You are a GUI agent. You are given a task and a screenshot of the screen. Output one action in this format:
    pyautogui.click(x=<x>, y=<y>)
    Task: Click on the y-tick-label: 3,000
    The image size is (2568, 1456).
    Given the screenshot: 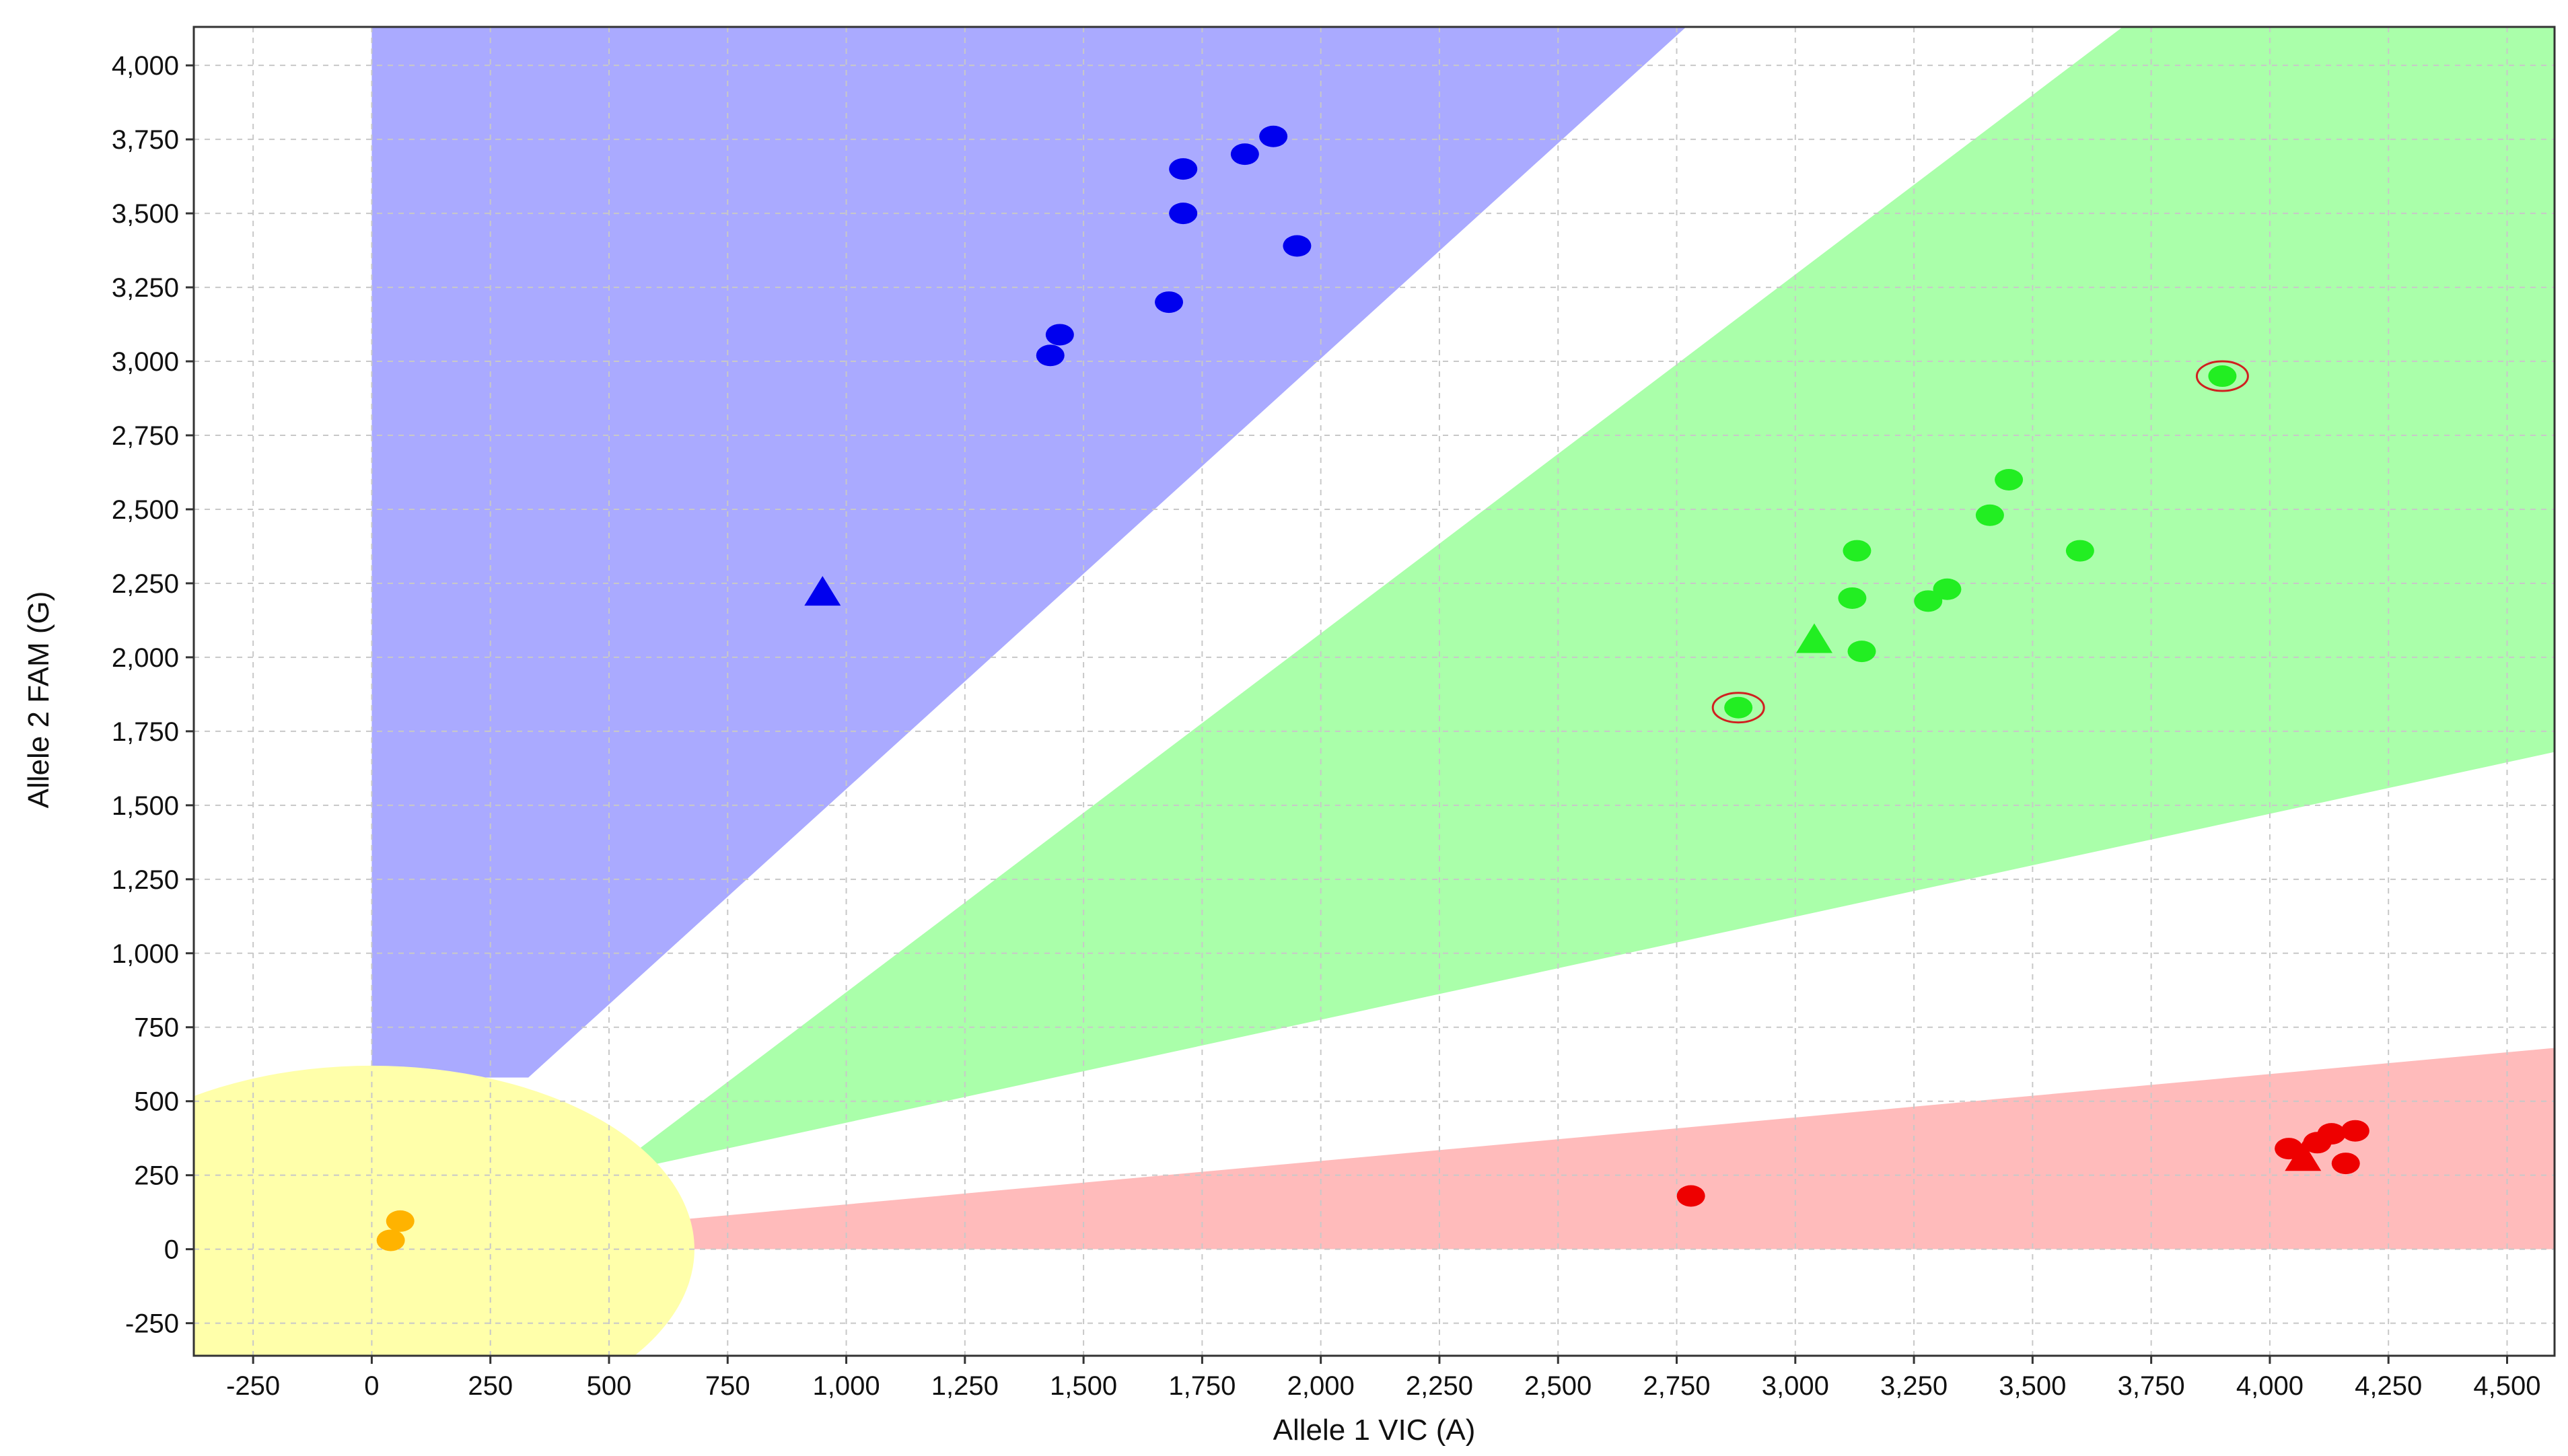 What is the action you would take?
    pyautogui.click(x=145, y=362)
    